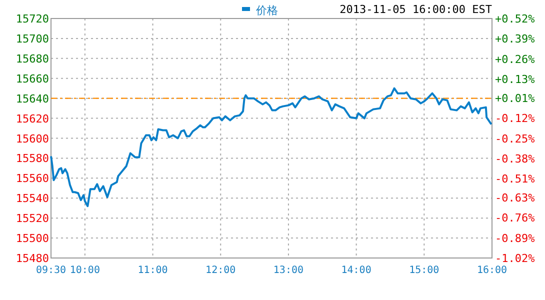  I want to click on y-tick-label: 15640, so click(32, 99).